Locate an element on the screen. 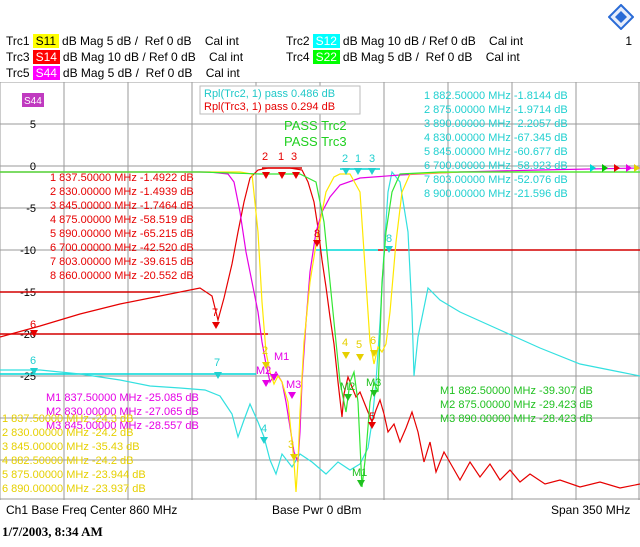 The width and height of the screenshot is (640, 547). ripple-red-label: Rpl(Trc3, 1) pass 0.294 dB is located at coordinates (269, 107).